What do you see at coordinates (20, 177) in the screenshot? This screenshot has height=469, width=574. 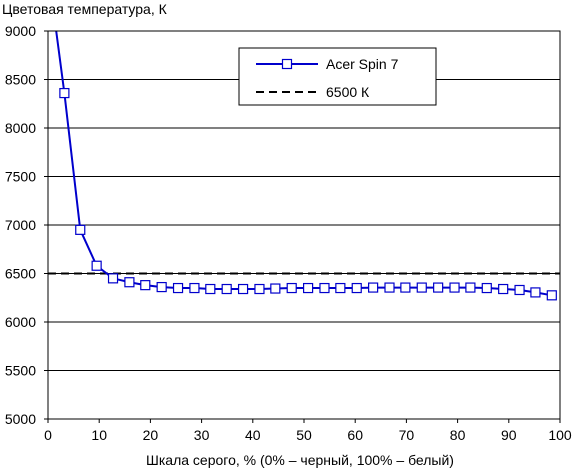 I see `y-tick-label: 7500` at bounding box center [20, 177].